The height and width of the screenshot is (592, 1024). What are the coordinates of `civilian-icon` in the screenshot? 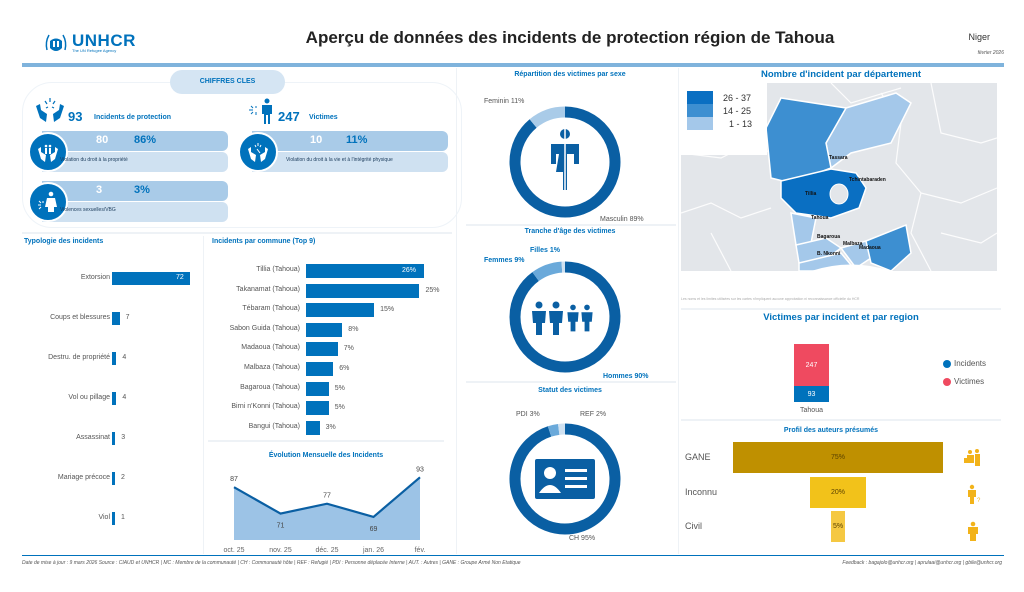 It's located at (973, 533).